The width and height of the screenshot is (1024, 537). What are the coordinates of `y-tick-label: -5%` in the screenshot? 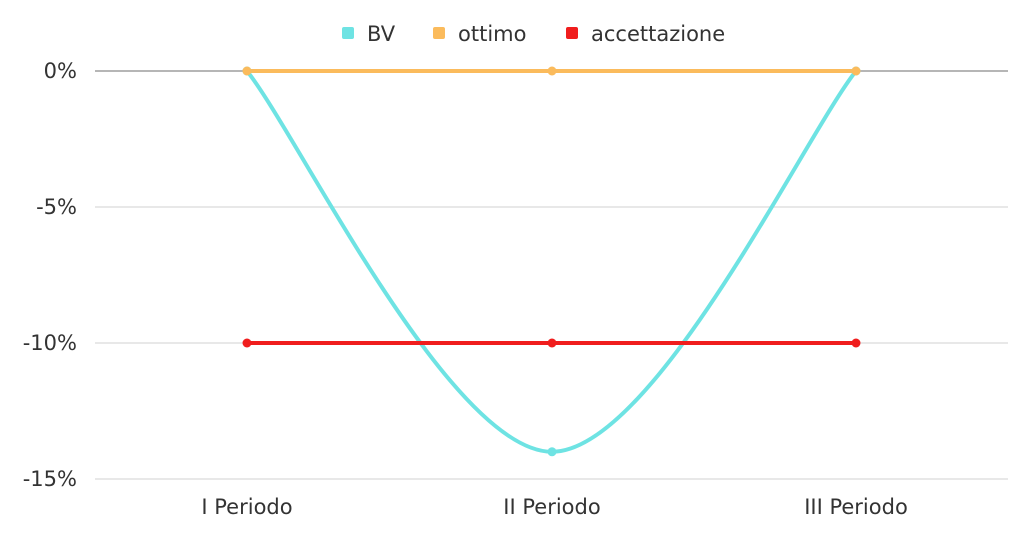 It's located at (56, 207).